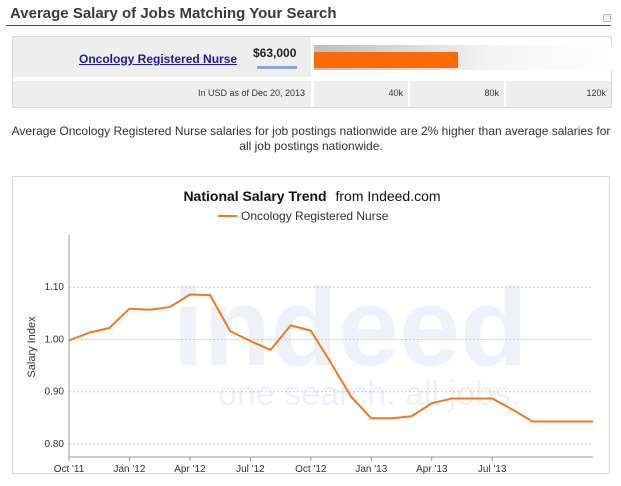 Image resolution: width=621 pixels, height=486 pixels. Describe the element at coordinates (158, 59) in the screenshot. I see `job-title-link: Oncology Registered Nurse` at that location.